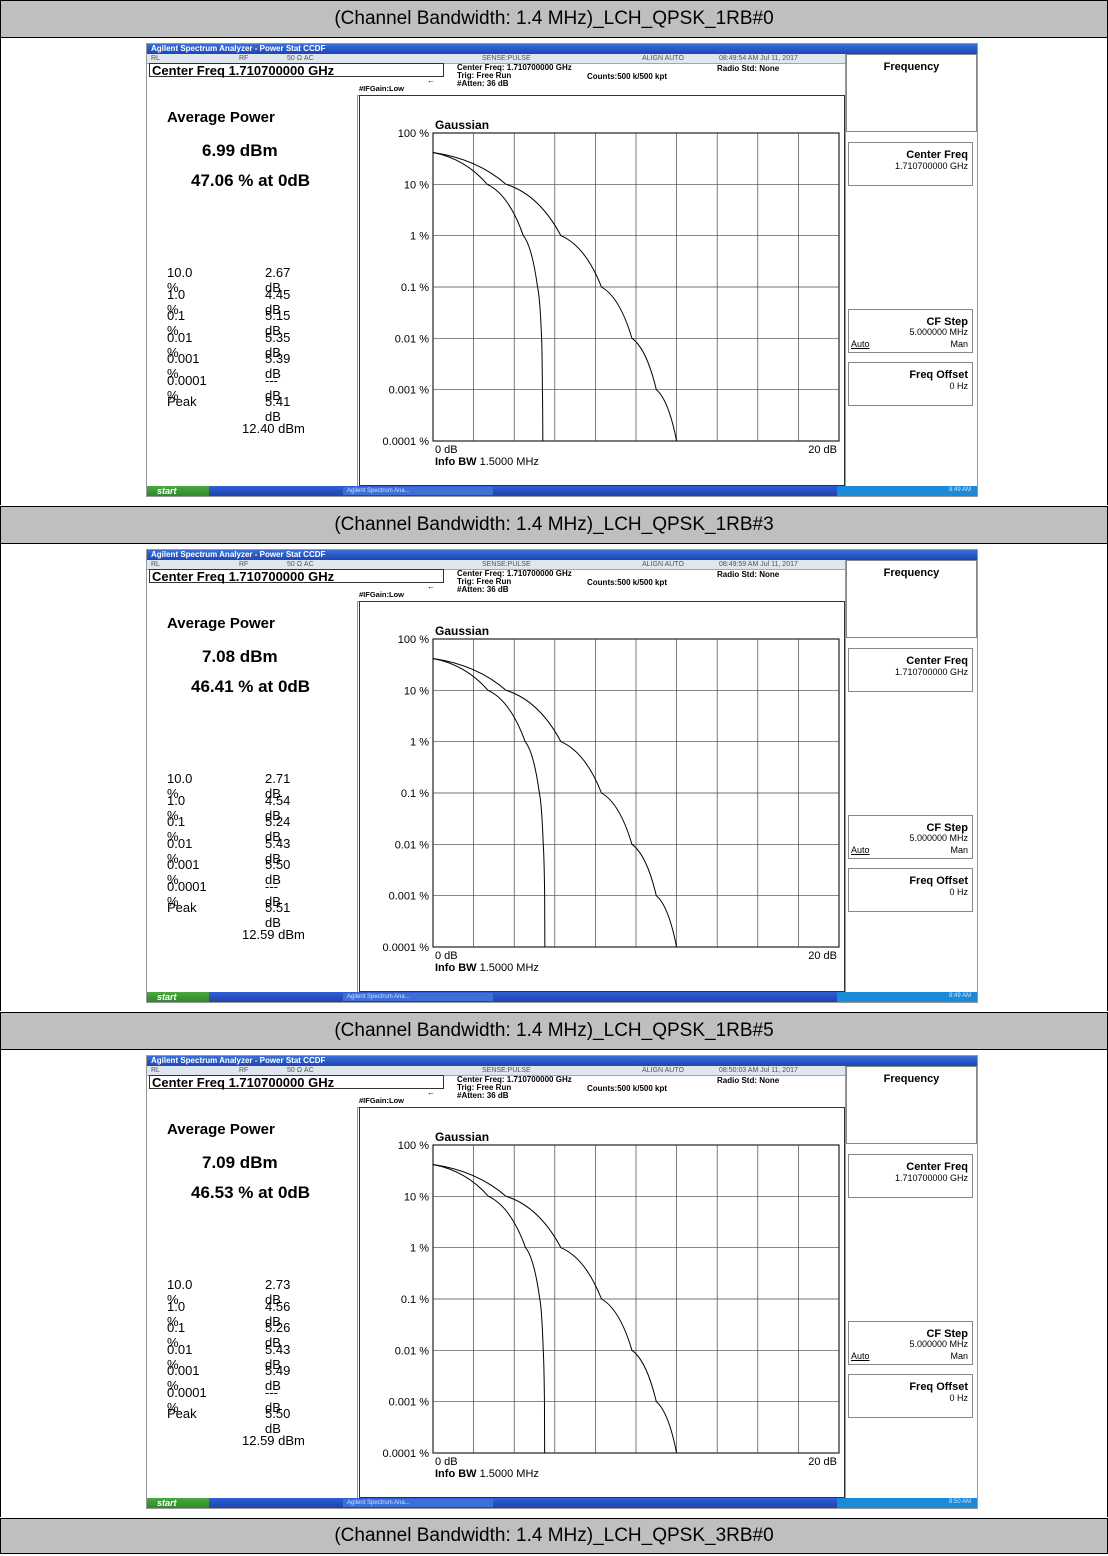 Image resolution: width=1108 pixels, height=1556 pixels. Describe the element at coordinates (627, 1088) in the screenshot. I see `counts-info: Counts:500 k/500 kpt` at that location.